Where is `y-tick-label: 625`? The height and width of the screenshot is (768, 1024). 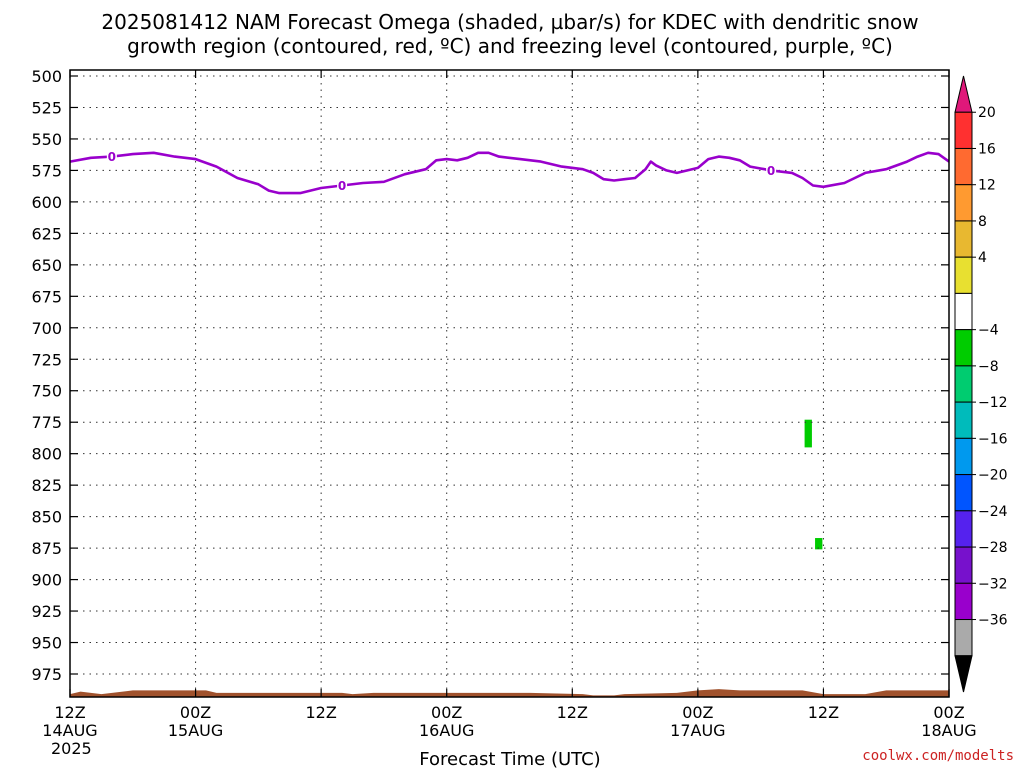 y-tick-label: 625 is located at coordinates (46, 233).